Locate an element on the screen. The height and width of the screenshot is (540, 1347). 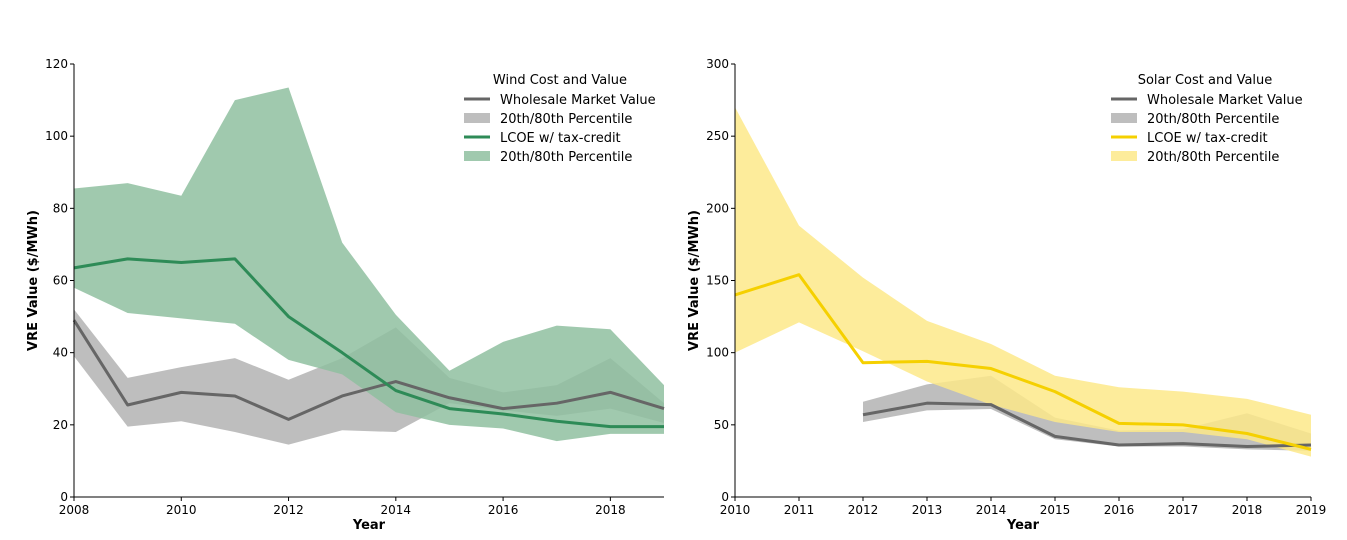
solar-xtick-label: 2019 is located at coordinates (1311, 510).